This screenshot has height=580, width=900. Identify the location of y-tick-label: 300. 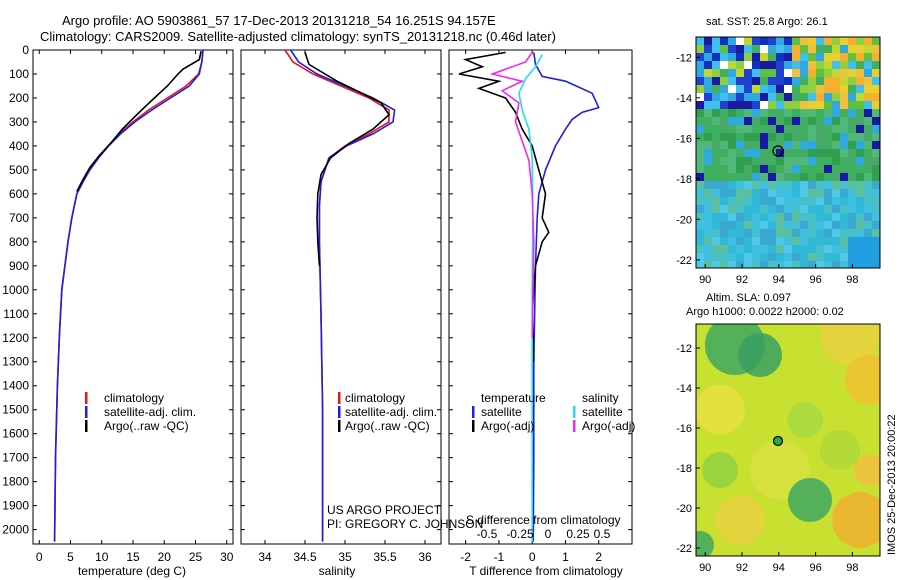
(19, 122).